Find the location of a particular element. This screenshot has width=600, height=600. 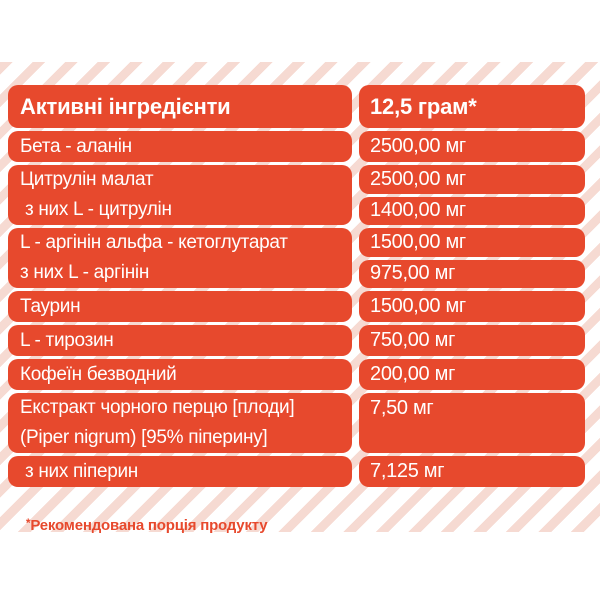

ingredient-name-line: з них L - аргінін is located at coordinates (85, 272).